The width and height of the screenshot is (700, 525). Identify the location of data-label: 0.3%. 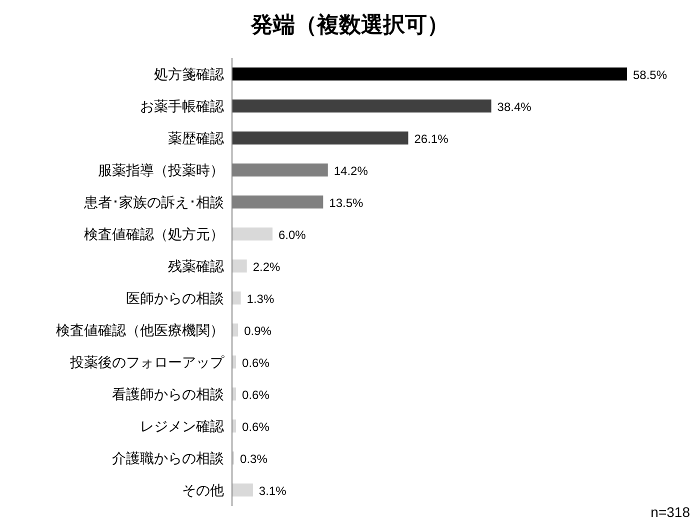
(254, 459).